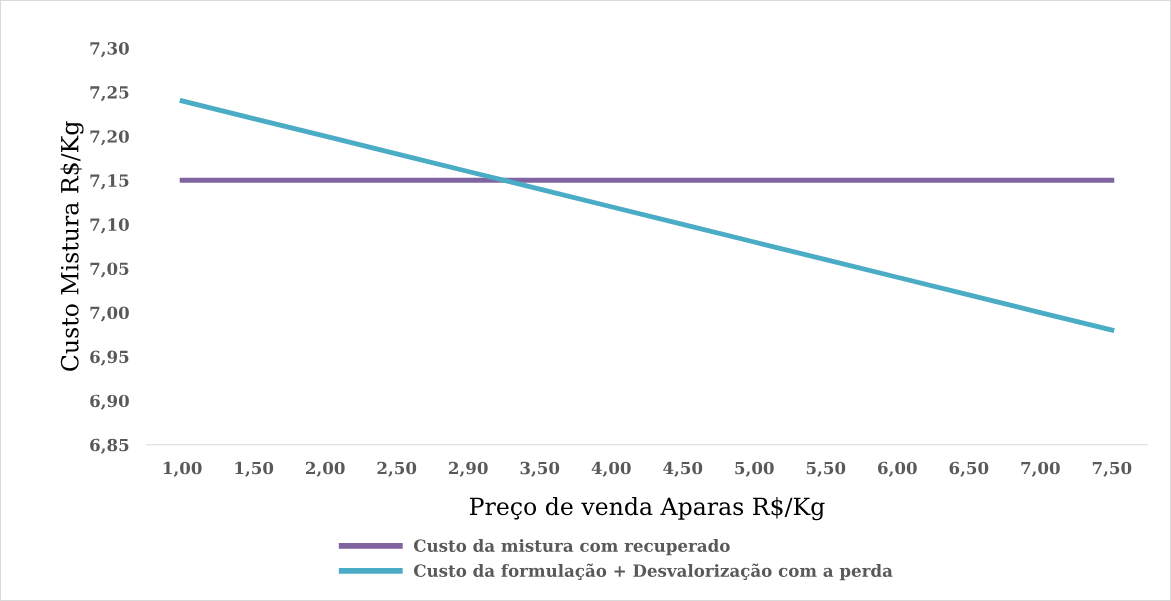  Describe the element at coordinates (325, 469) in the screenshot. I see `x-tick-label: 2,00` at that location.